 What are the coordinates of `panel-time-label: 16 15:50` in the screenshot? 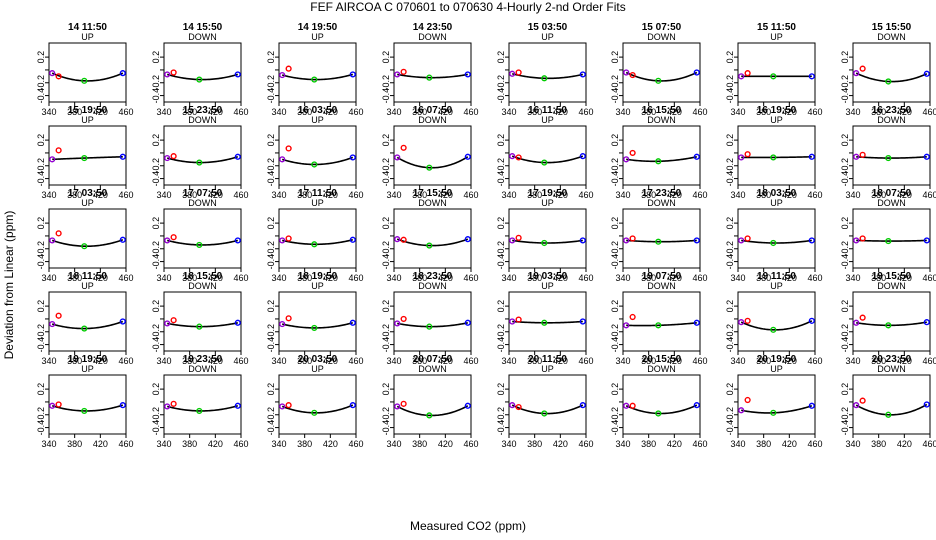 It's located at (662, 110).